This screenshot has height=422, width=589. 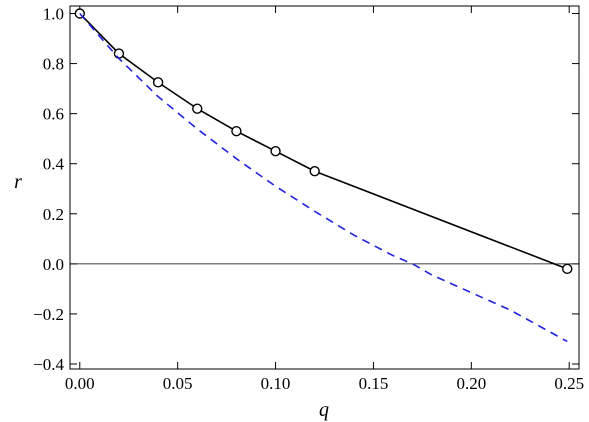 What do you see at coordinates (569, 383) in the screenshot?
I see `x-tick-label: 0.25` at bounding box center [569, 383].